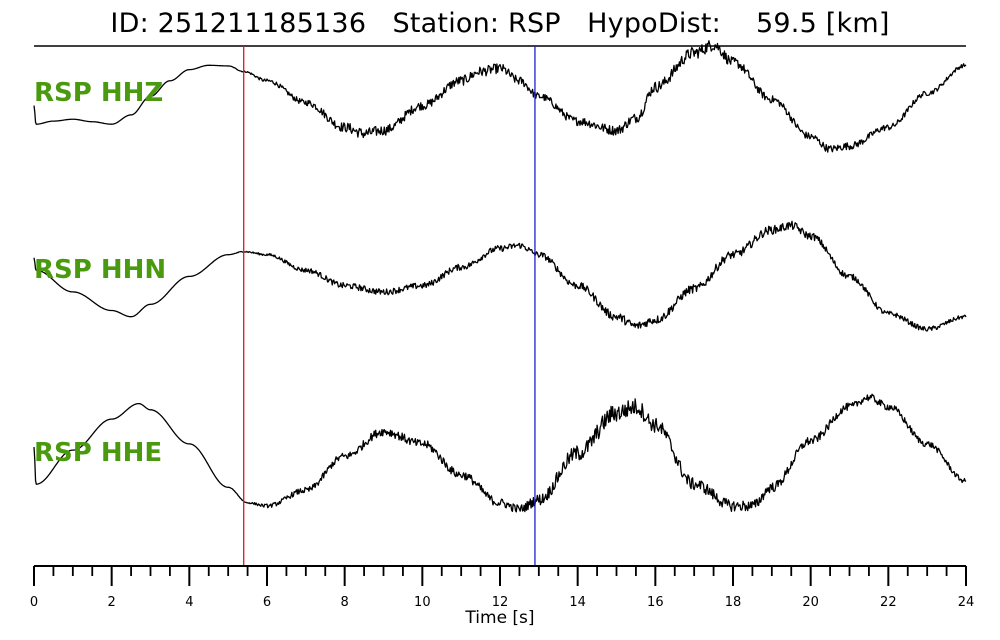 Image resolution: width=1000 pixels, height=640 pixels. I want to click on x-tick-label: 10, so click(422, 602).